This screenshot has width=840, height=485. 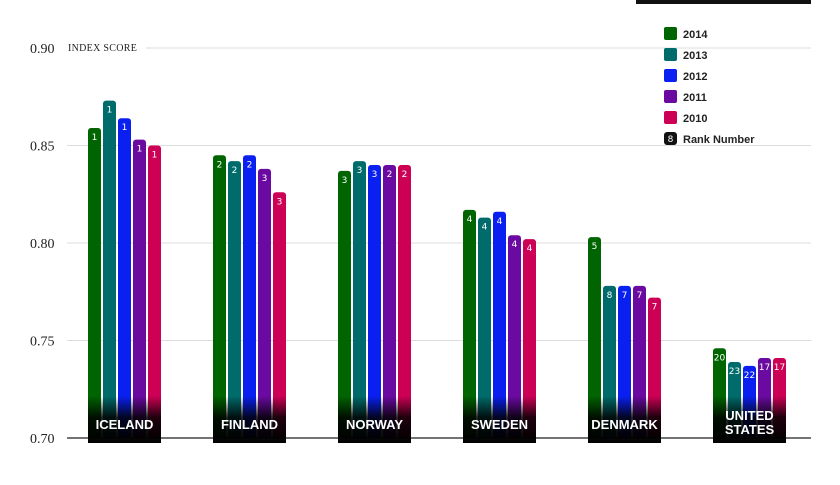 I want to click on rank-legend-badge, so click(x=670, y=138).